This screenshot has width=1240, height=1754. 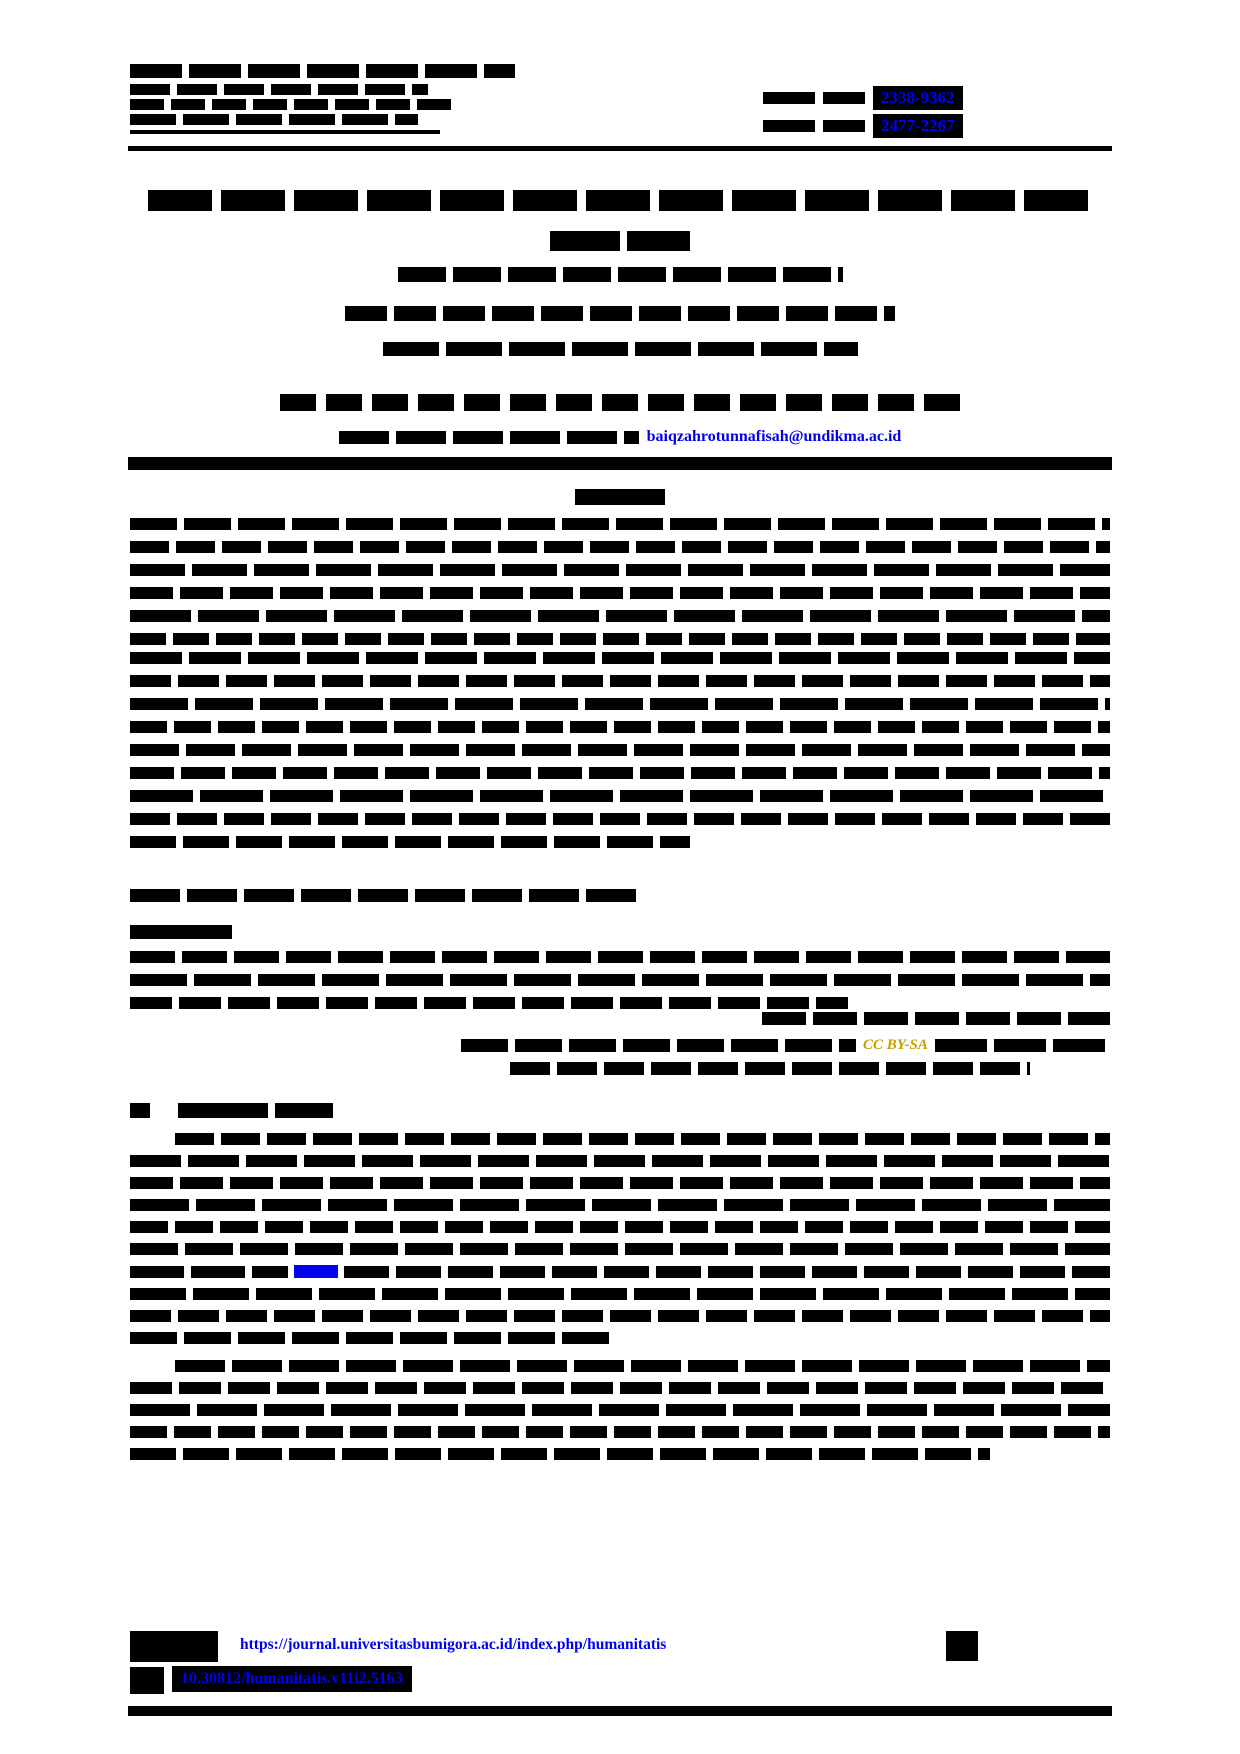 I want to click on issn-online-value: 2477-2267, so click(x=918, y=126).